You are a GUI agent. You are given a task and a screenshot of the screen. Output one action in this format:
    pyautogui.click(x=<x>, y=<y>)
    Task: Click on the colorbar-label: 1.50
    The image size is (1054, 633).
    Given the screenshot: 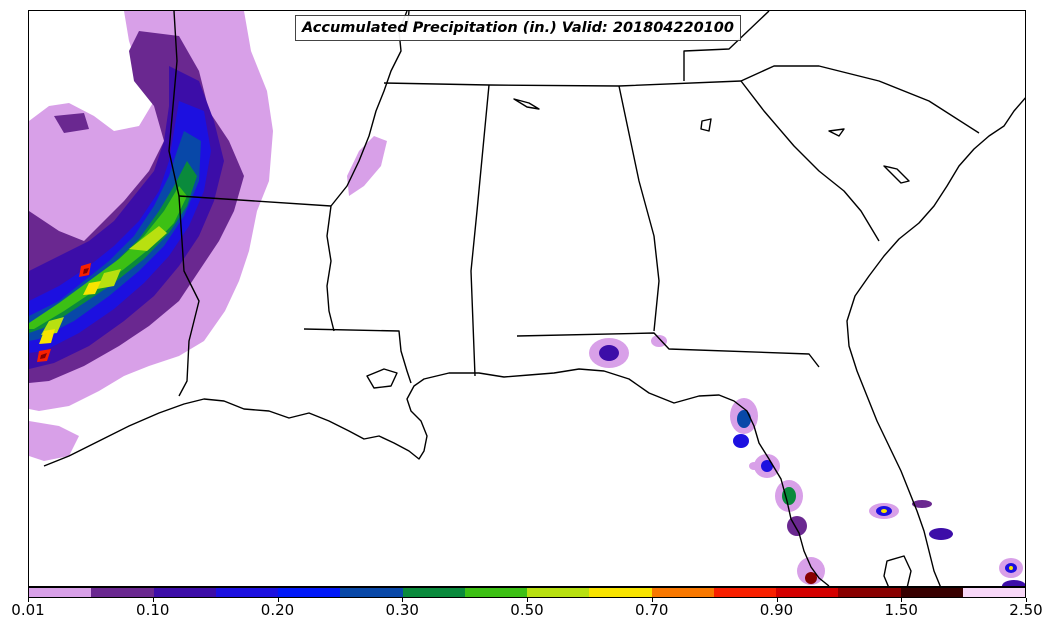 What is the action you would take?
    pyautogui.click(x=901, y=610)
    